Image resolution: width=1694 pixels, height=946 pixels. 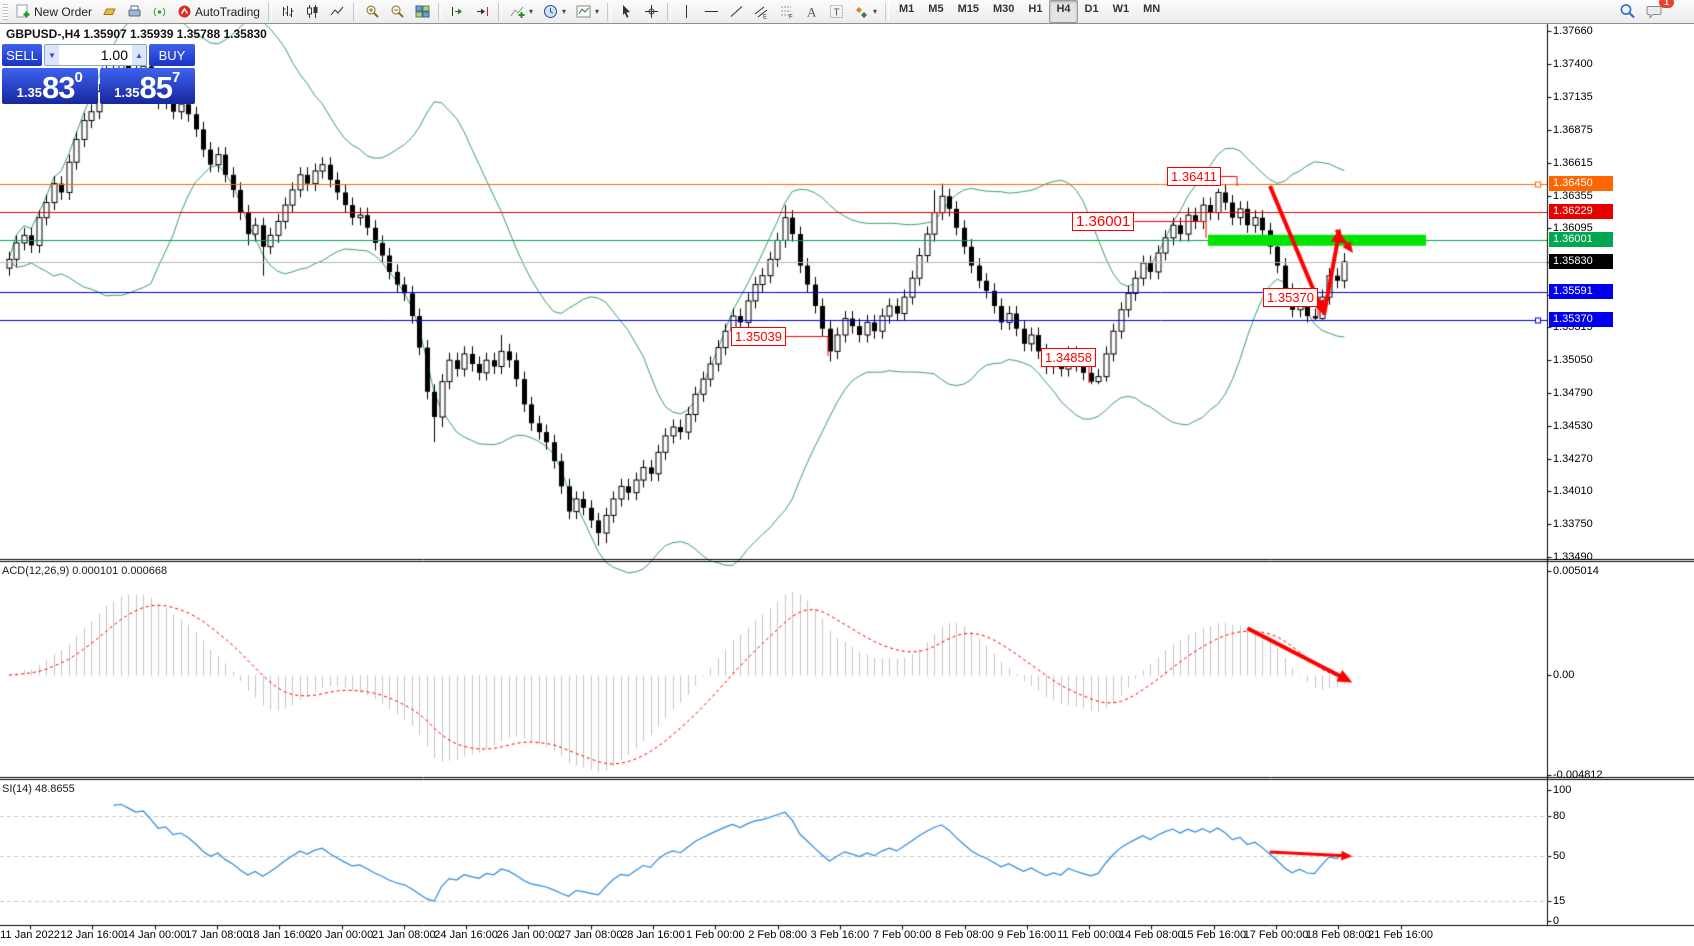 What do you see at coordinates (457, 11) in the screenshot?
I see `auto-scroll-button` at bounding box center [457, 11].